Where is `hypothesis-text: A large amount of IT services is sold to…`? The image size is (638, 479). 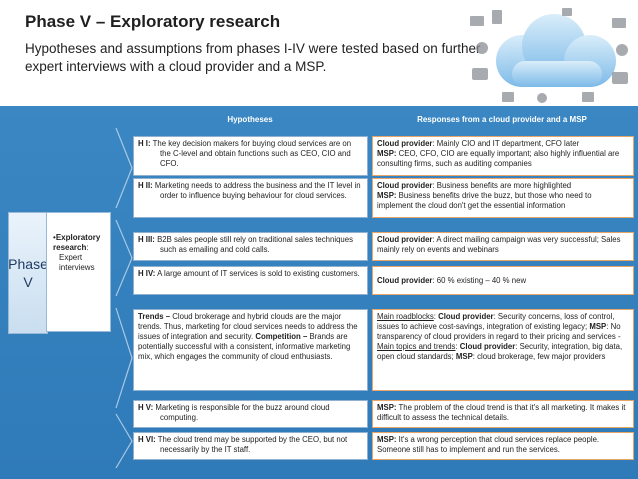
hypothesis-text: A large amount of IT services is sold to… is located at coordinates (258, 273).